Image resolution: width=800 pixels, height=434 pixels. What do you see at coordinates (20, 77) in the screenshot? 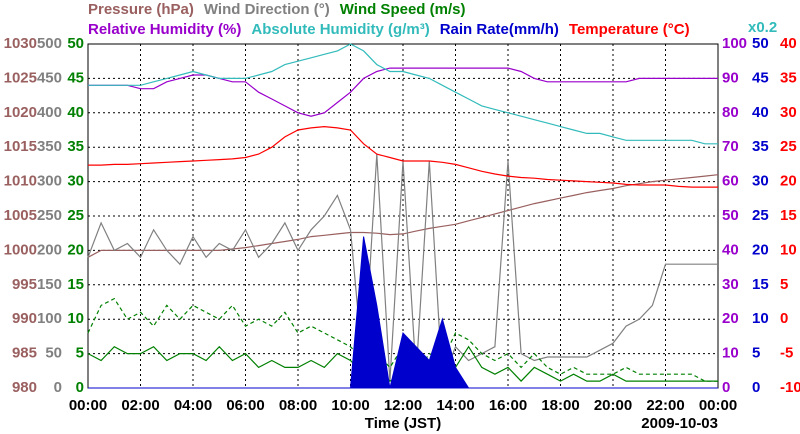
I see `y-tick-label: 1025` at bounding box center [20, 77].